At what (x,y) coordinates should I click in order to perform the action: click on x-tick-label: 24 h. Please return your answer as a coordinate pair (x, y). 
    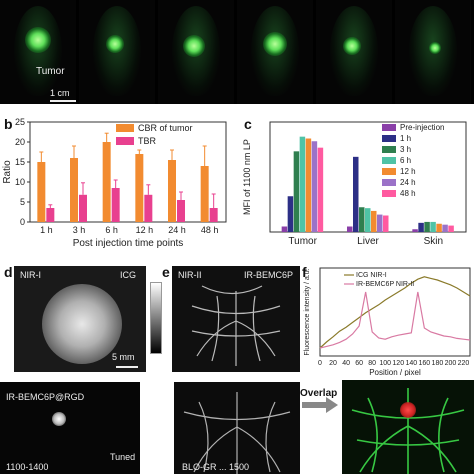
    Looking at the image, I should click on (177, 230).